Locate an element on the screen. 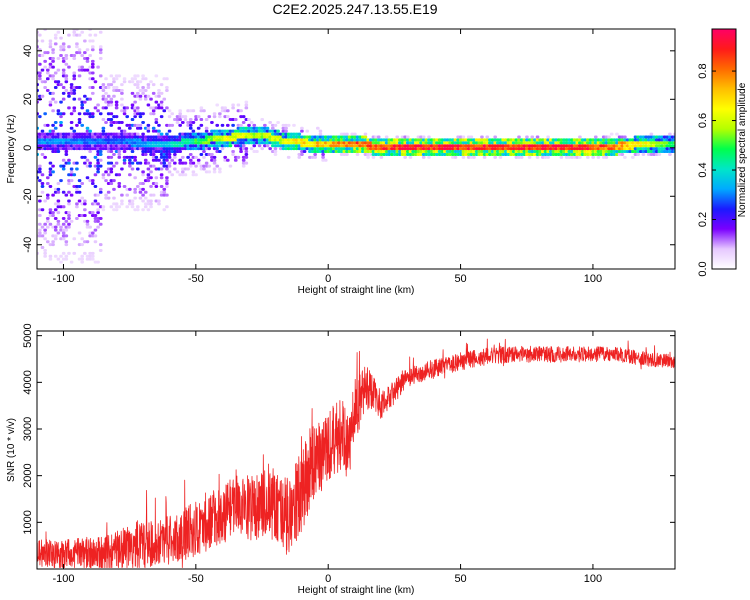 Image resolution: width=750 pixels, height=600 pixels. colorbar-ticks: 0.00.20.40.60.8 is located at coordinates (716, 170).